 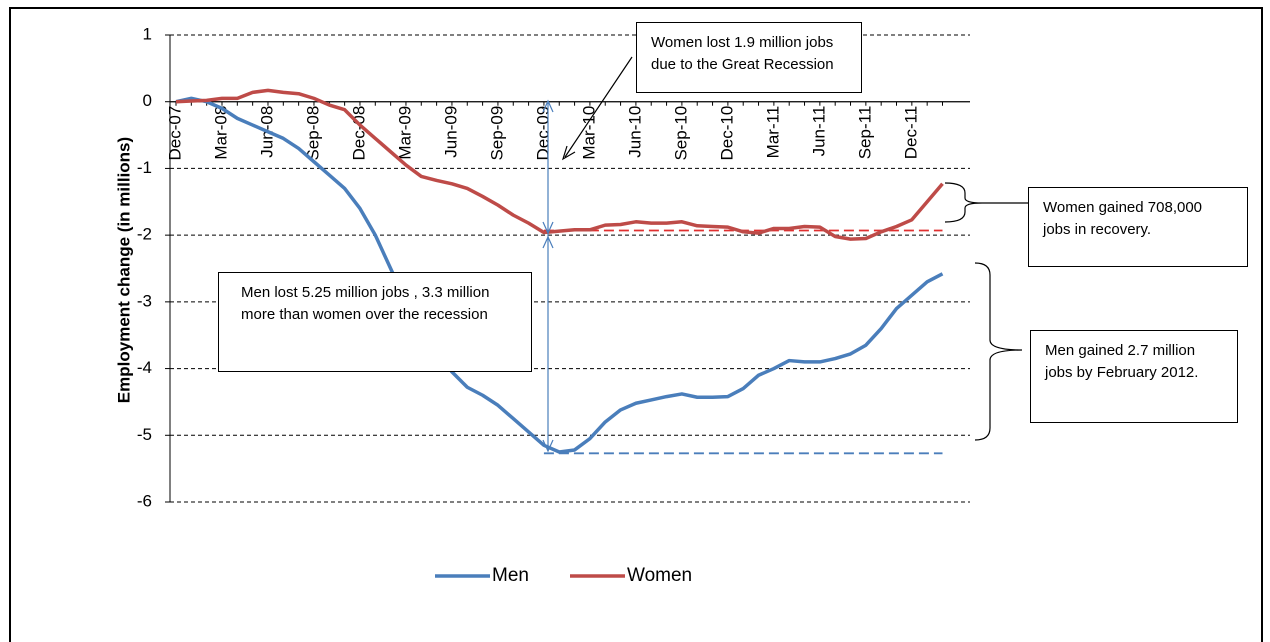 I want to click on x-tick-label: Mar-08, so click(x=220, y=133).